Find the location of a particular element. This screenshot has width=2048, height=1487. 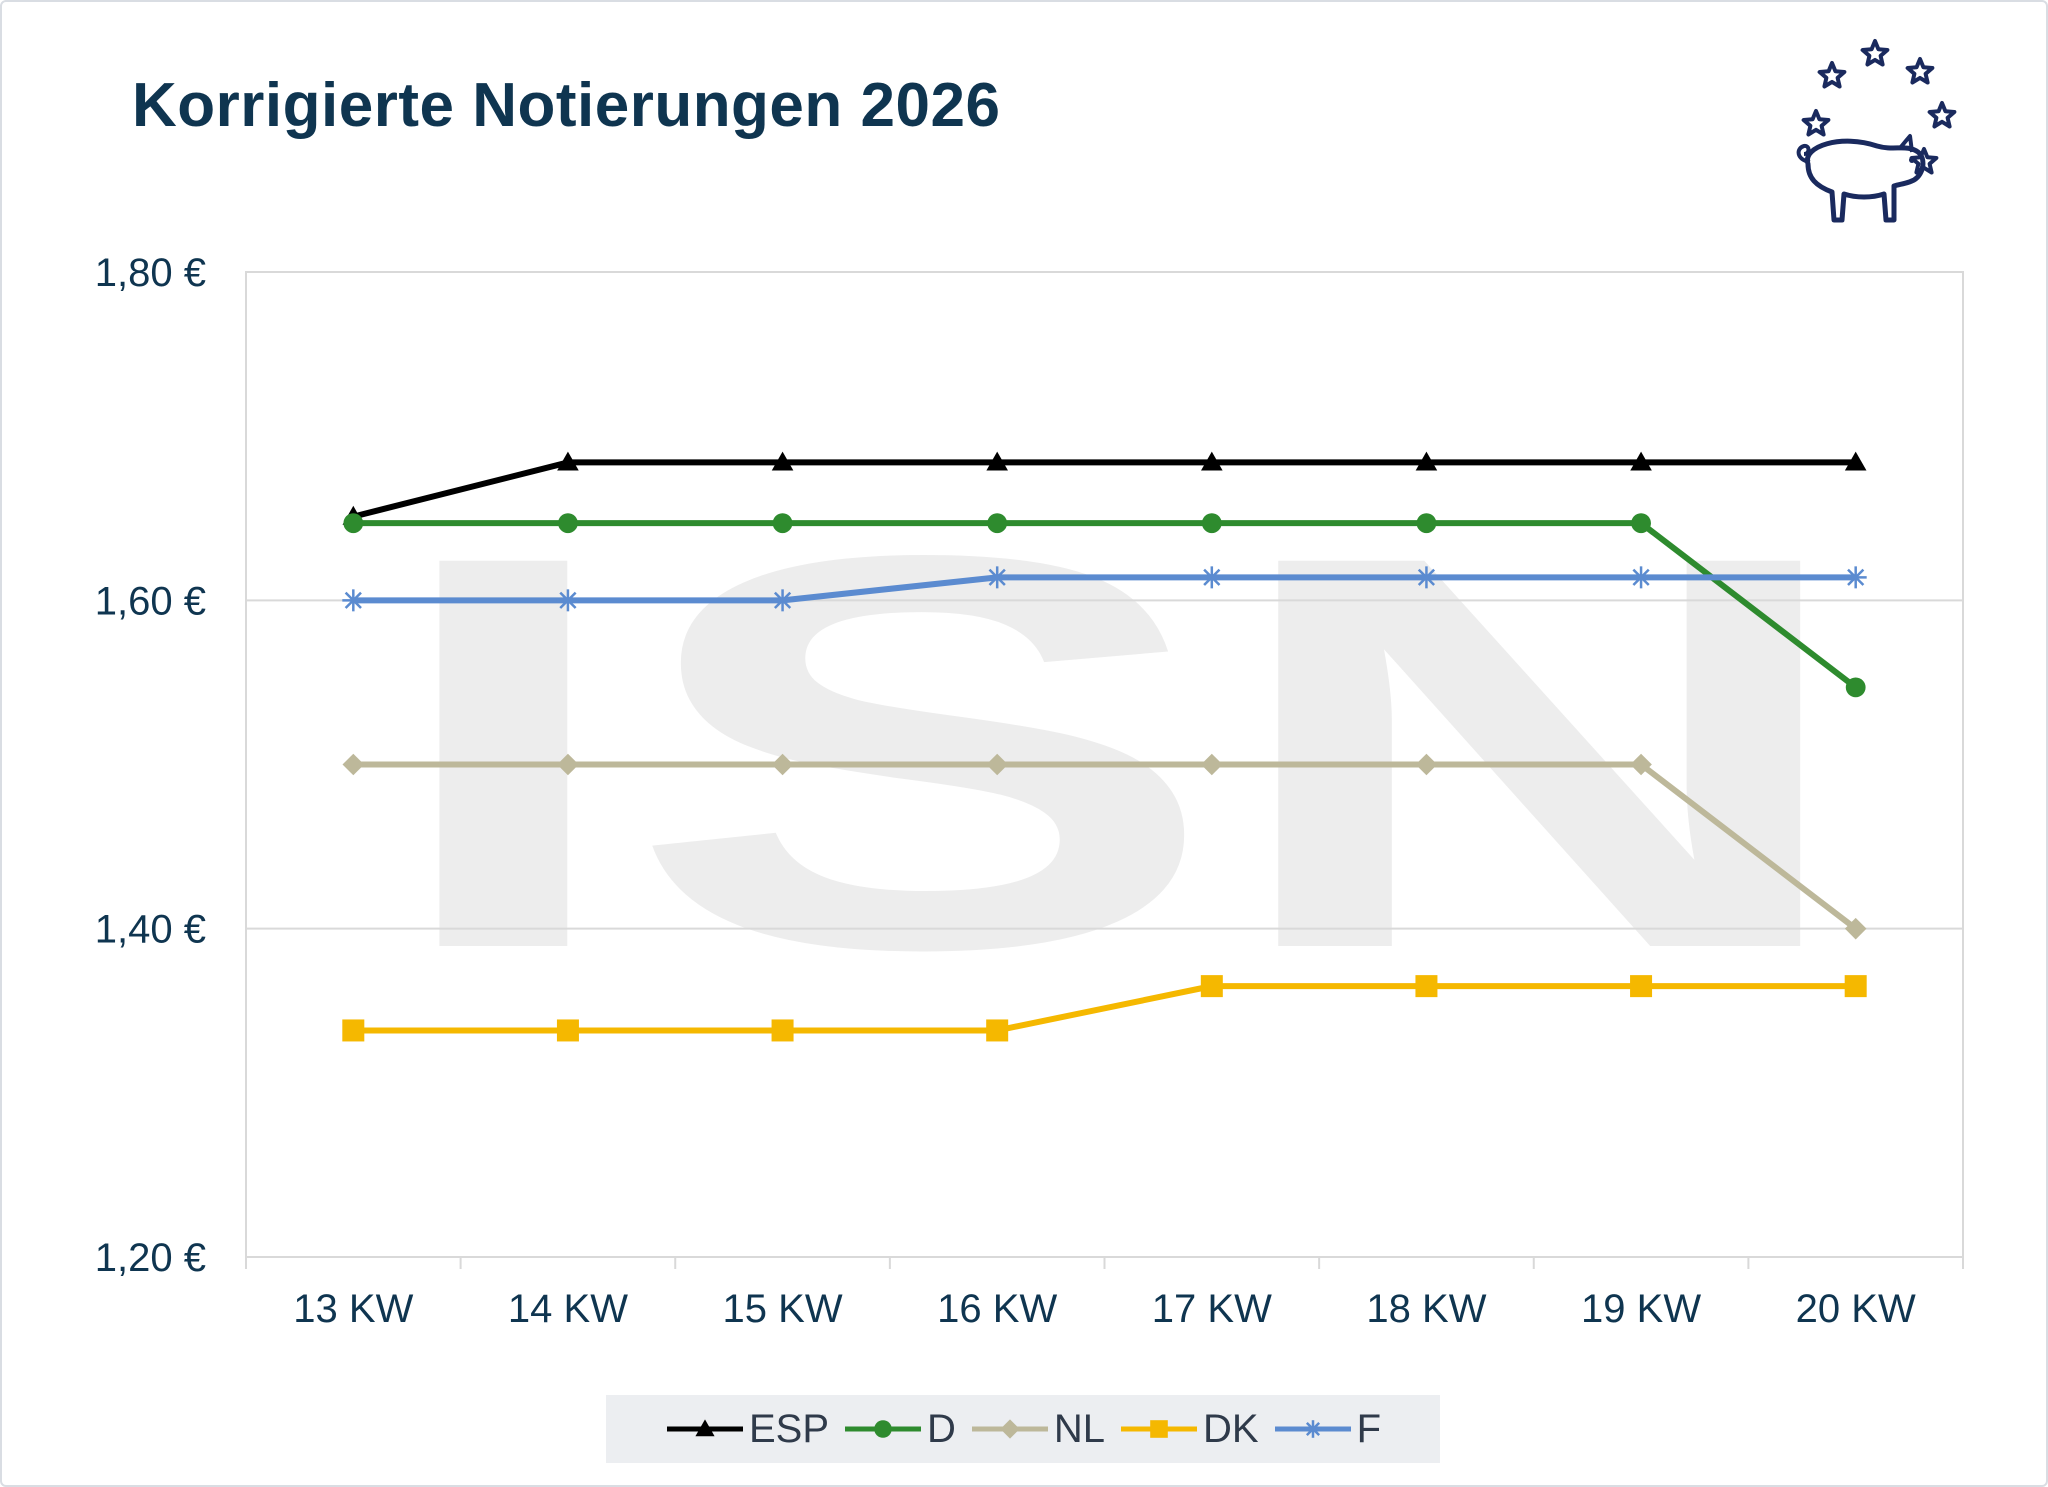

y-tick-label: 1,40 € is located at coordinates (150, 930).